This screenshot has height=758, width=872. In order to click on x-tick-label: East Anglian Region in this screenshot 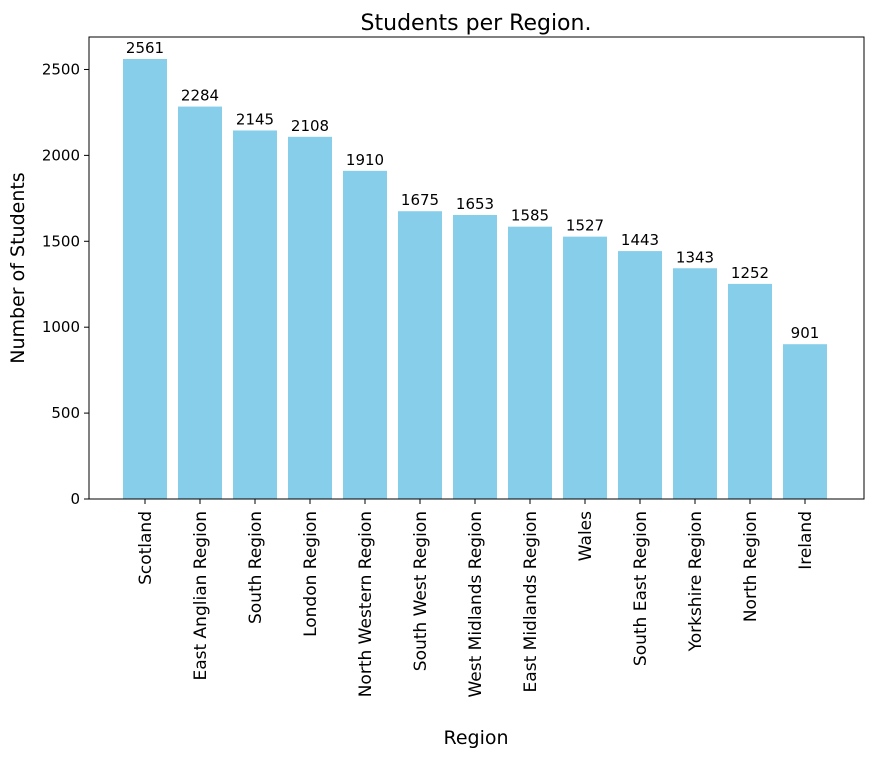, I will do `click(201, 596)`.